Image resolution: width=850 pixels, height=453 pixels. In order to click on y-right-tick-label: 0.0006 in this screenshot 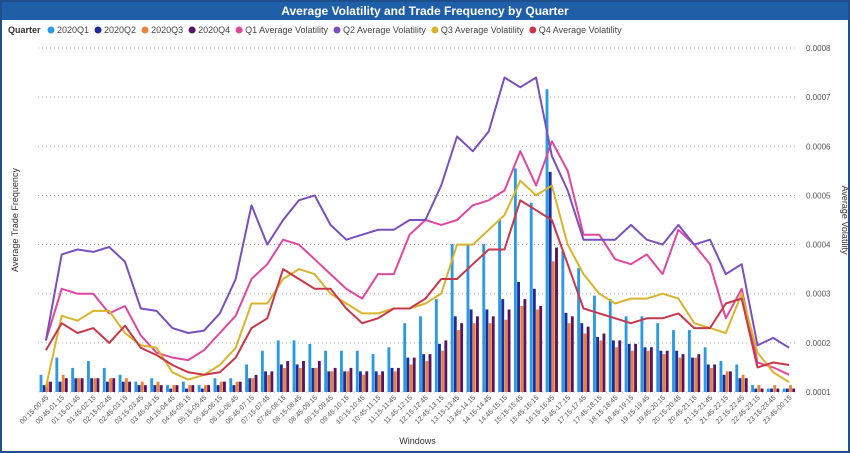, I will do `click(818, 146)`.